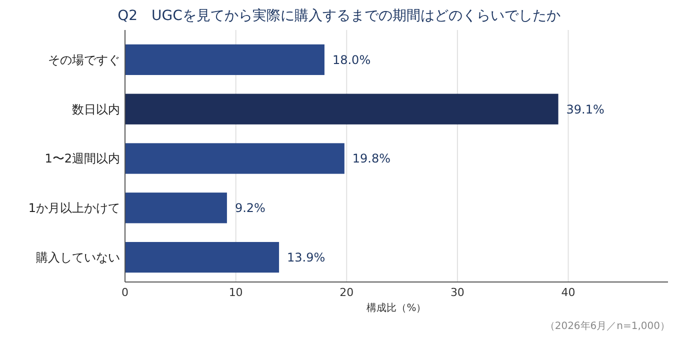 Image resolution: width=678 pixels, height=337 pixels. Describe the element at coordinates (82, 159) in the screenshot. I see `y-tick-label: 1〜2週間以内` at that location.